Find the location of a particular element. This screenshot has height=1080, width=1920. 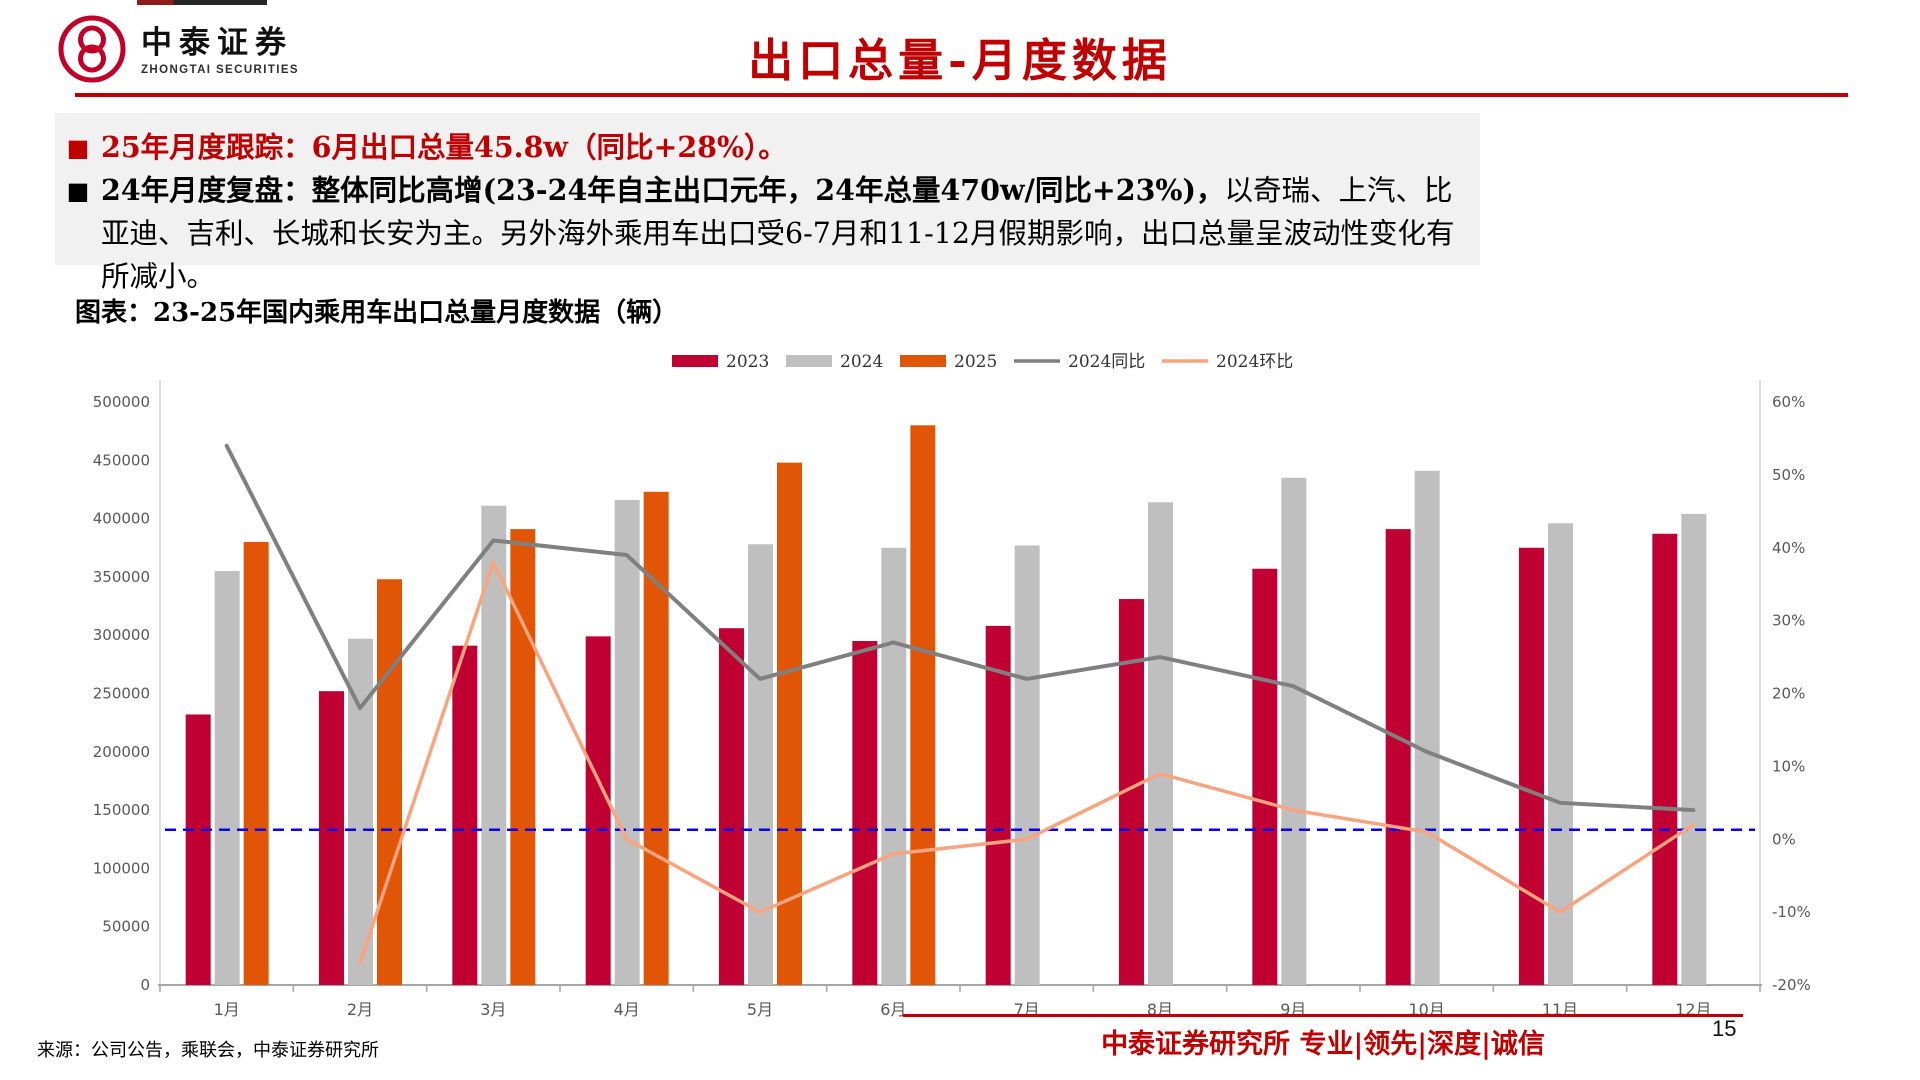

svg-text: 40% is located at coordinates (1788, 548).